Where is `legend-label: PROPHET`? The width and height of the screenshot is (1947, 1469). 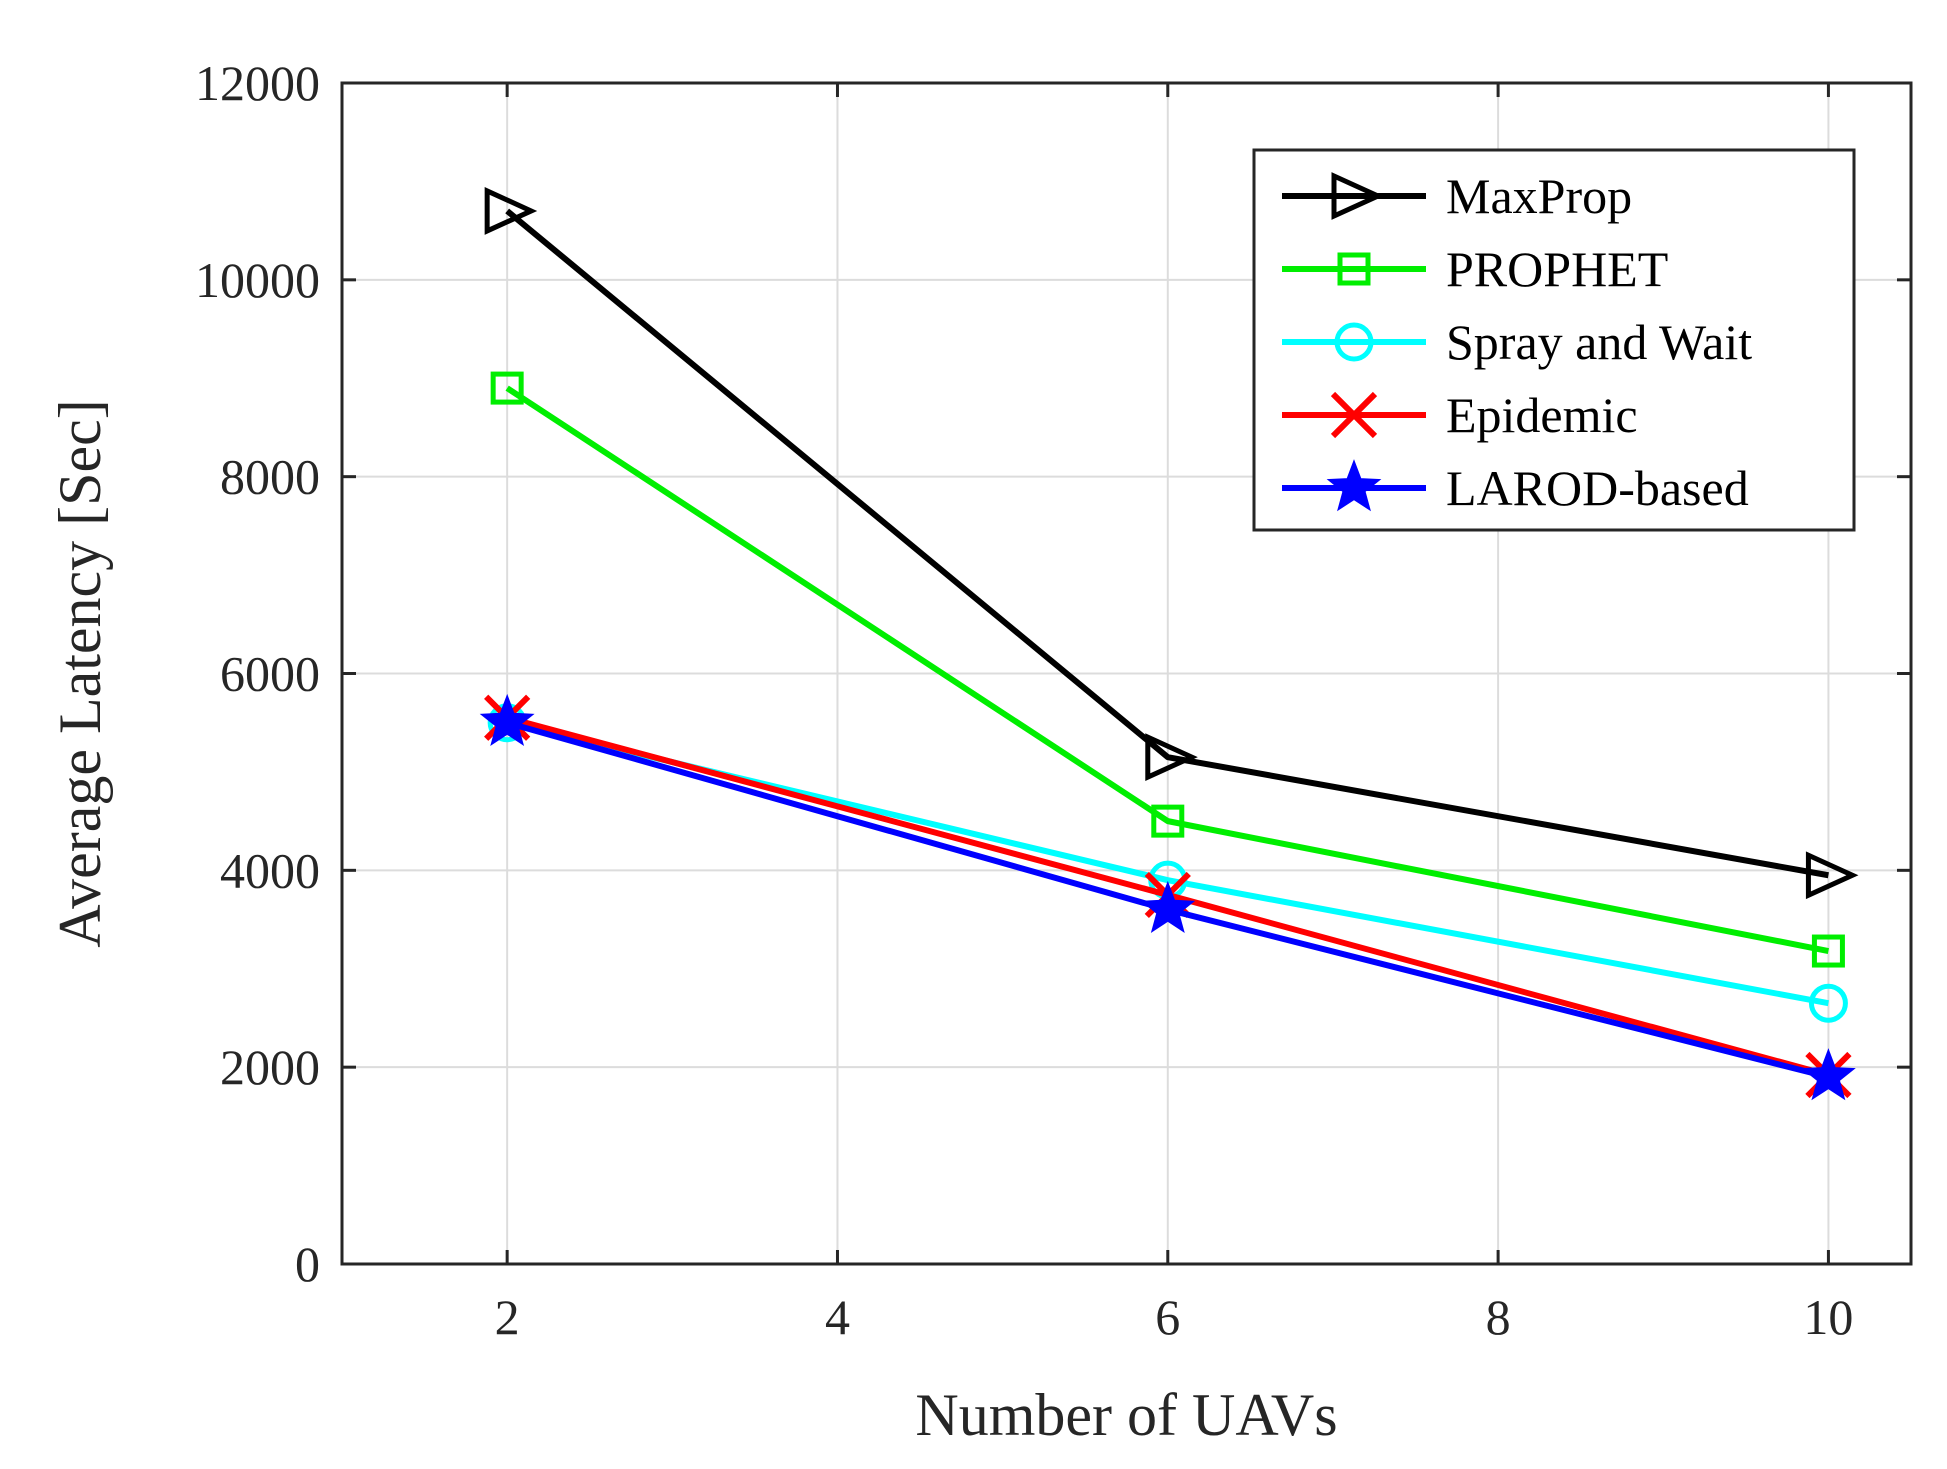
legend-label: PROPHET is located at coordinates (1557, 269).